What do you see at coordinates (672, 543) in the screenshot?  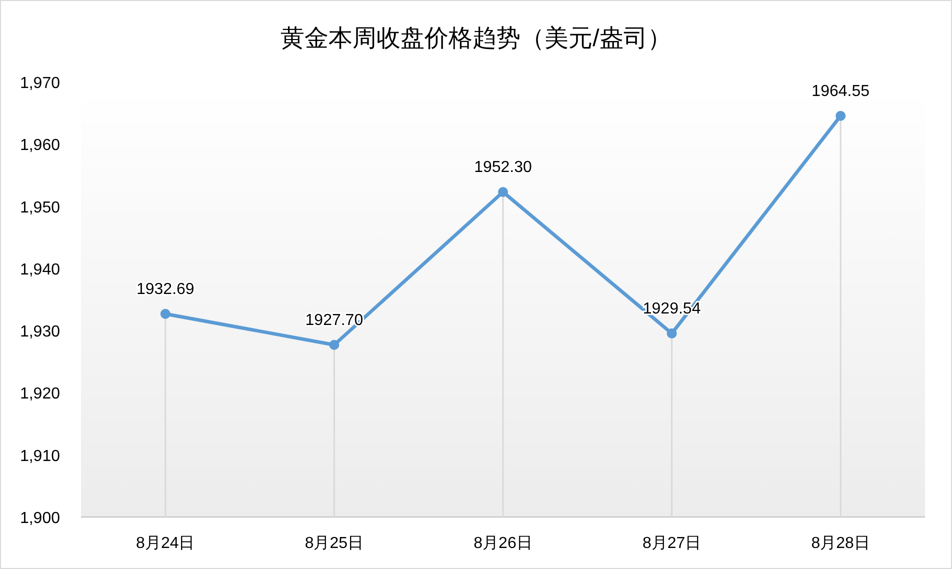 I see `x-tick-label: 8月27日` at bounding box center [672, 543].